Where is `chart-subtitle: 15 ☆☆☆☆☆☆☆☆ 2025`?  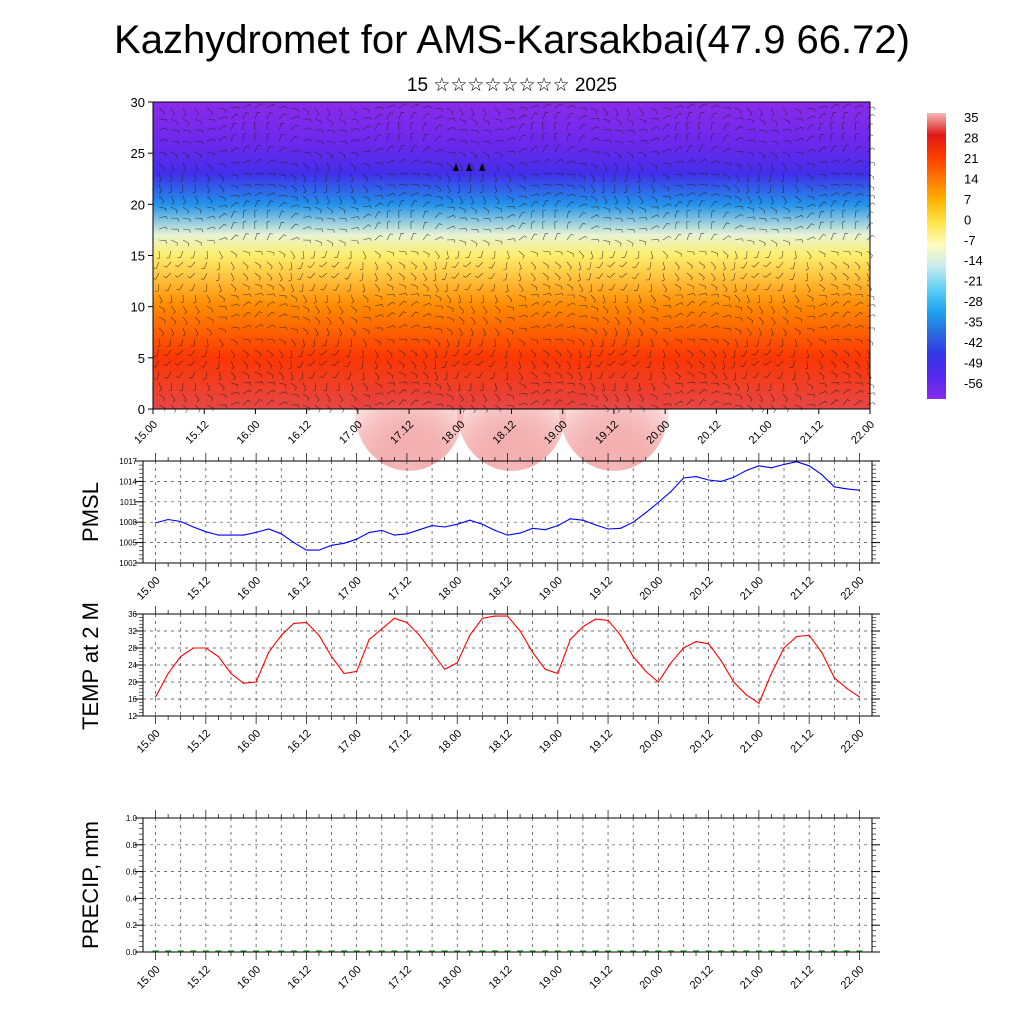 chart-subtitle: 15 ☆☆☆☆☆☆☆☆ 2025 is located at coordinates (512, 85).